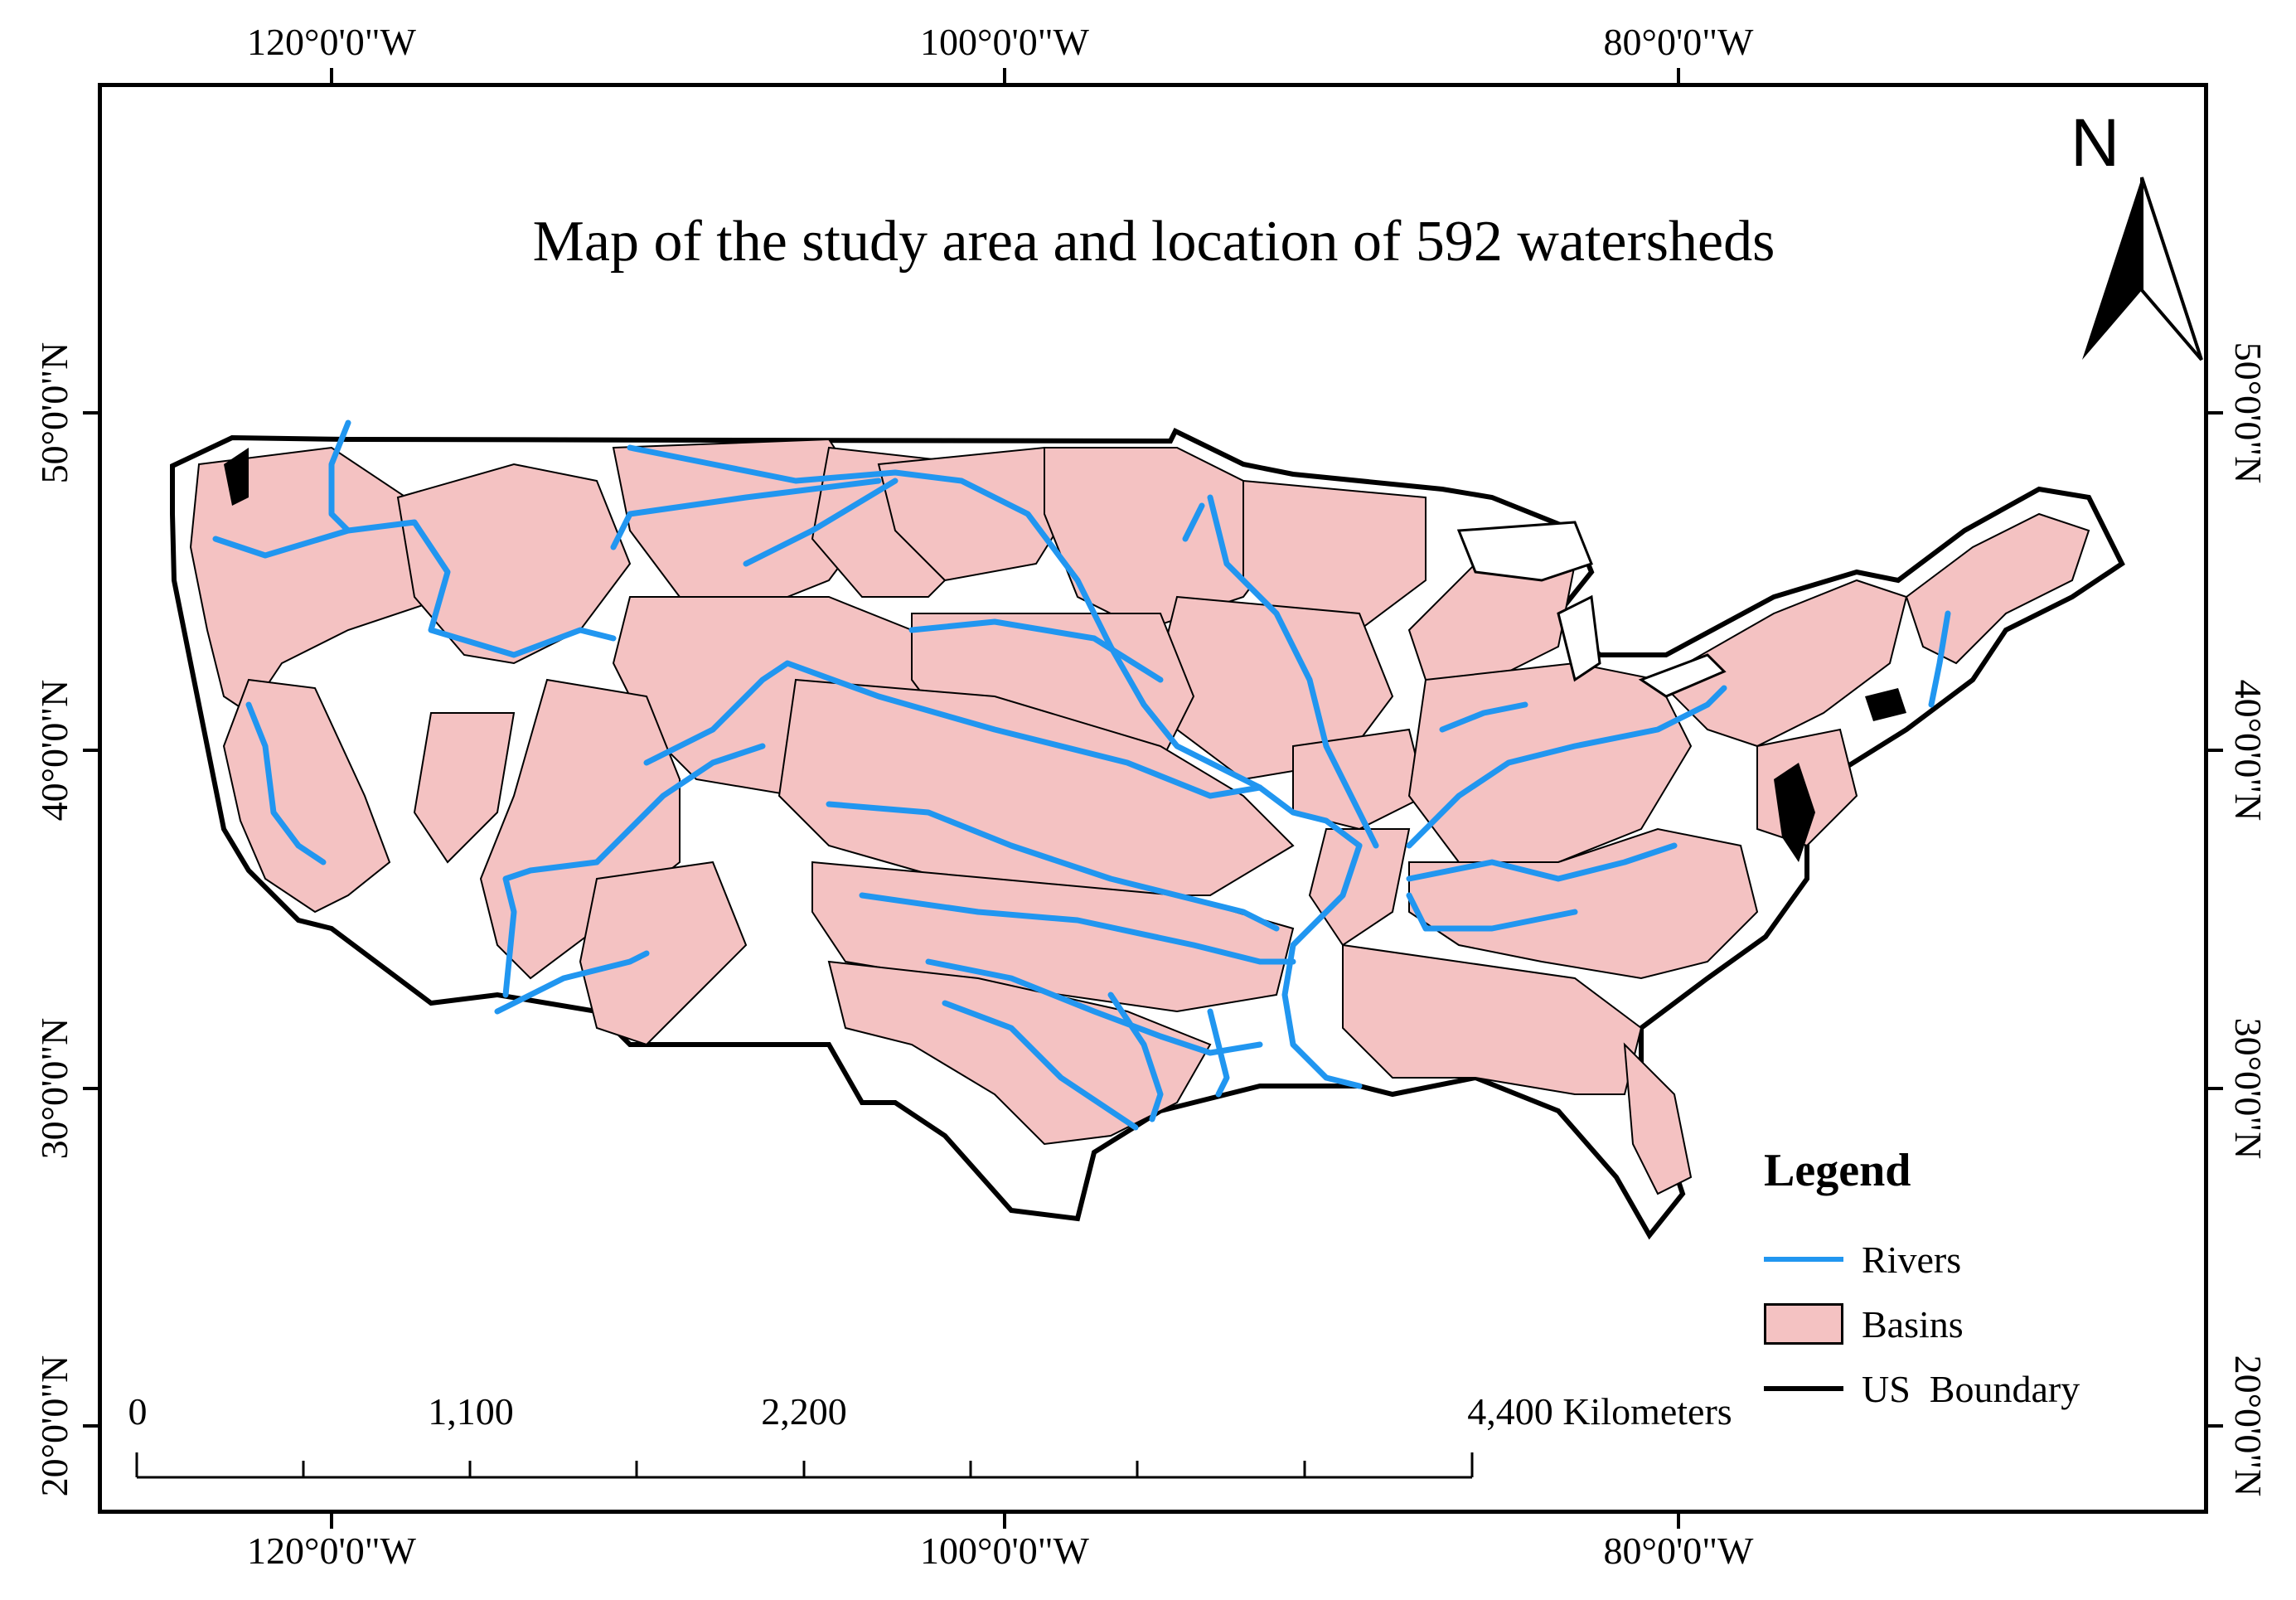  What do you see at coordinates (332, 1551) in the screenshot?
I see `lon-label-bottom-120w: 120°0'0"W` at bounding box center [332, 1551].